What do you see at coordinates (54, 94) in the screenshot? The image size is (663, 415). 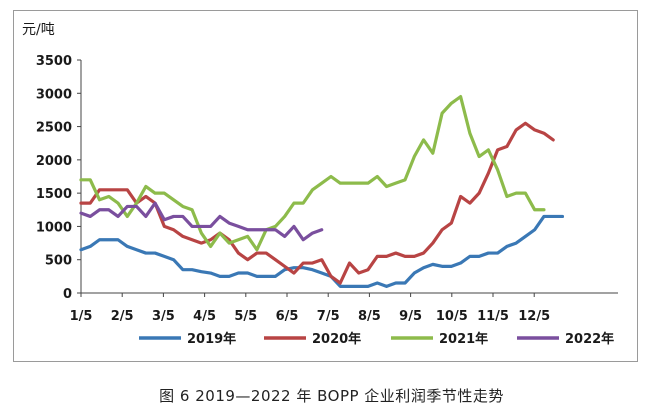 I see `y-tick-label: 3000` at bounding box center [54, 94].